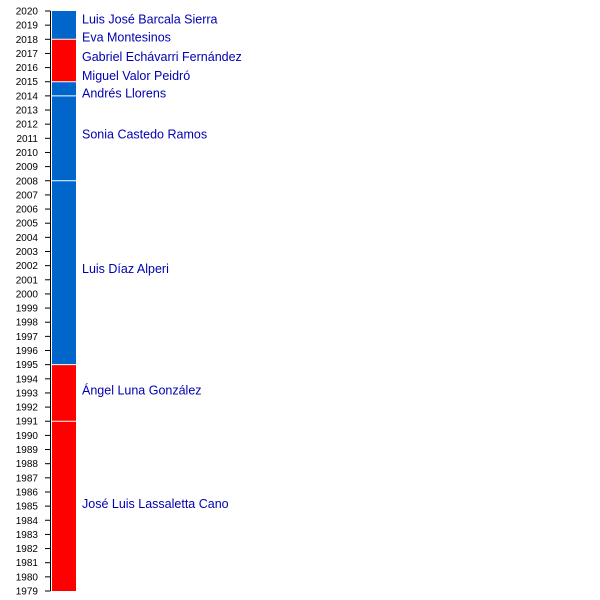 The height and width of the screenshot is (600, 600). Describe the element at coordinates (27, 68) in the screenshot. I see `y-tick-label: 2016` at that location.